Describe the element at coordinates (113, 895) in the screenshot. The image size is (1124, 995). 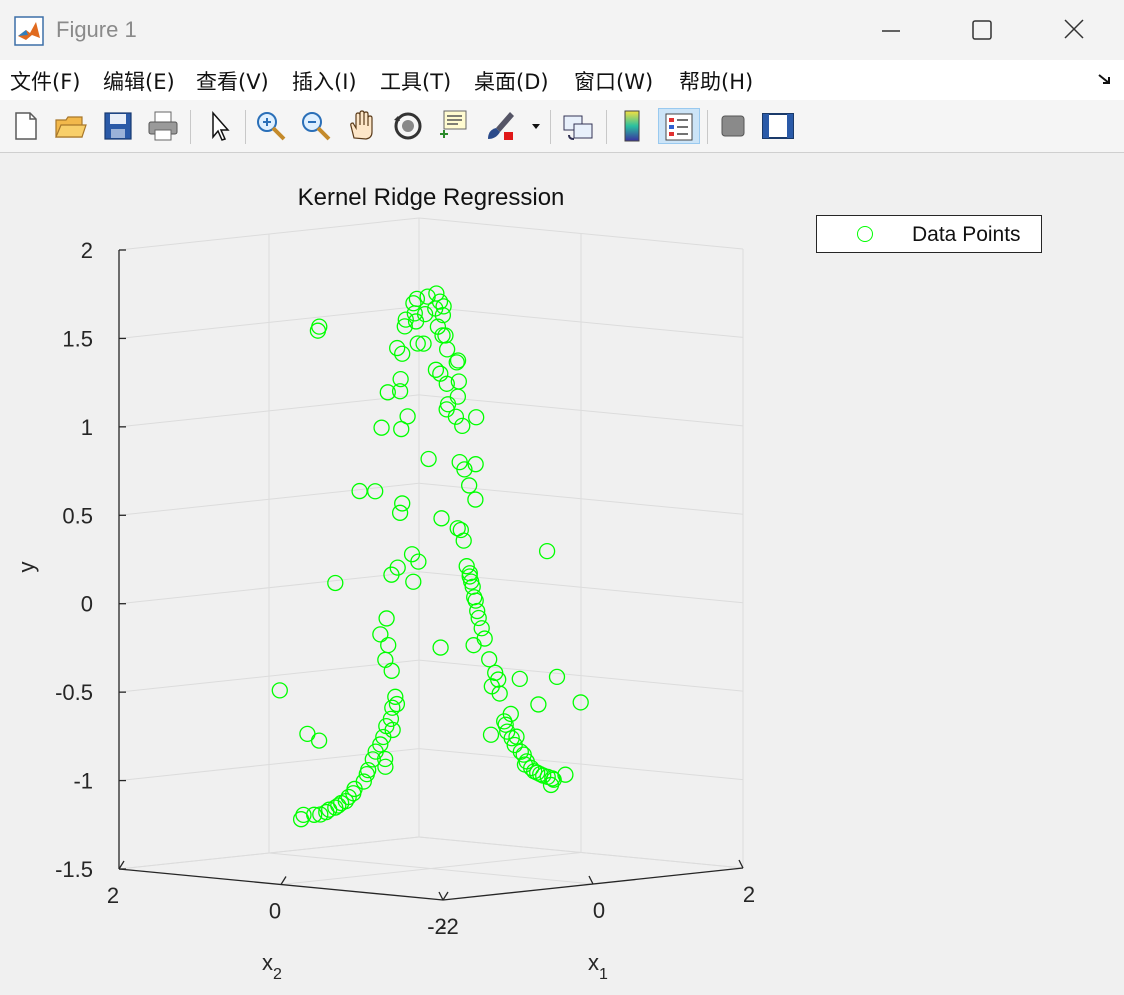
I see `y-tick-label: 2` at that location.